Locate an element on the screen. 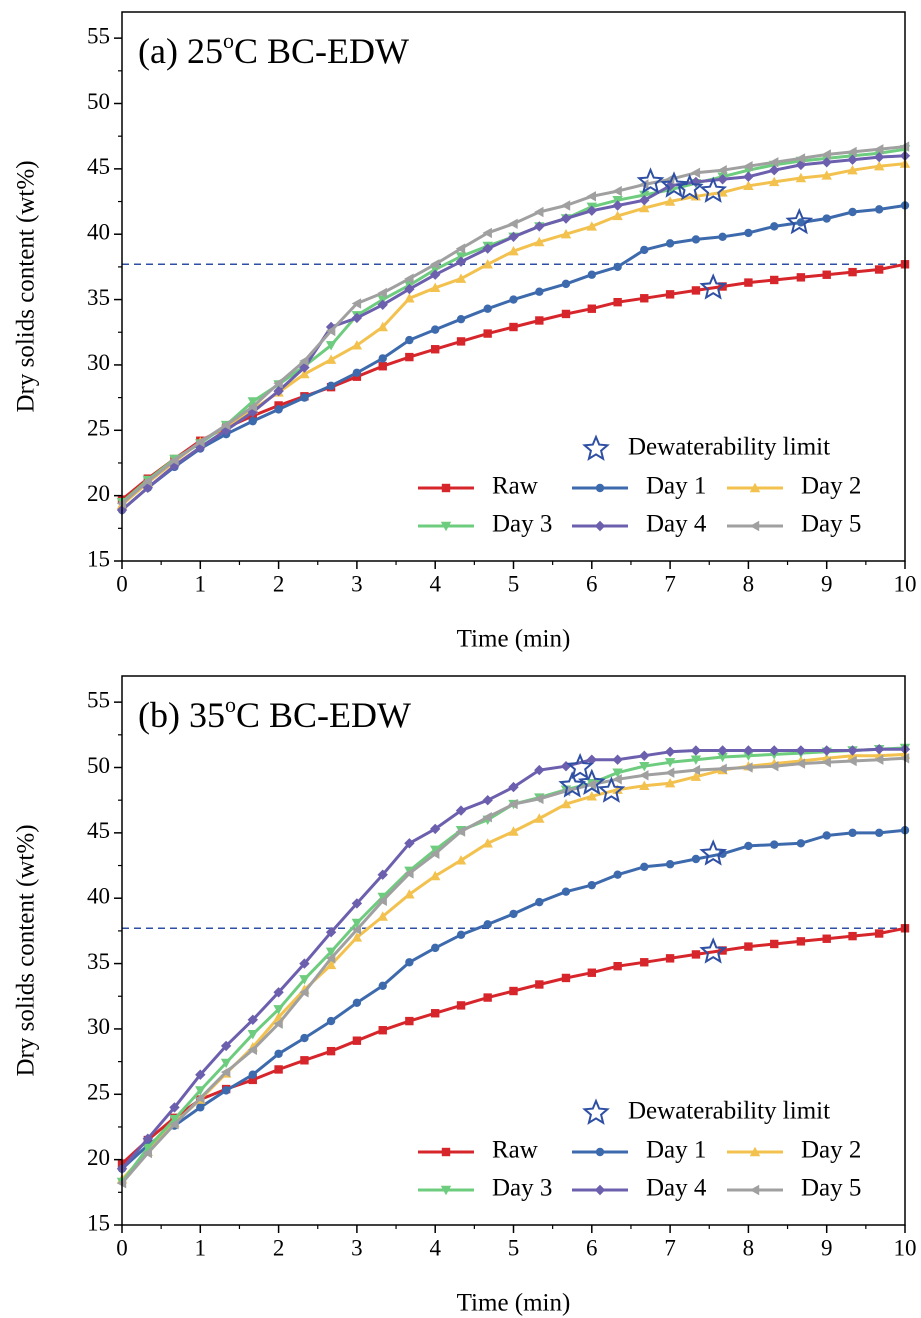 This screenshot has height=1318, width=921. x-tick-label: 1 is located at coordinates (201, 1247).